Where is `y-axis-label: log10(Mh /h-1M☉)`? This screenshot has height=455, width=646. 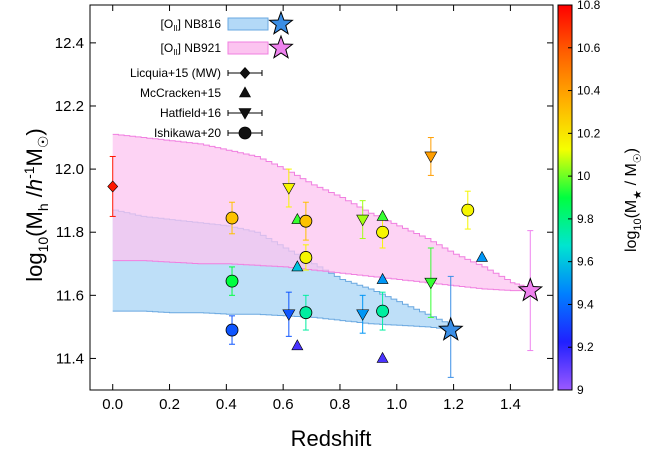 y-axis-label: log10(Mh /h-1M☉) is located at coordinates (36, 205).